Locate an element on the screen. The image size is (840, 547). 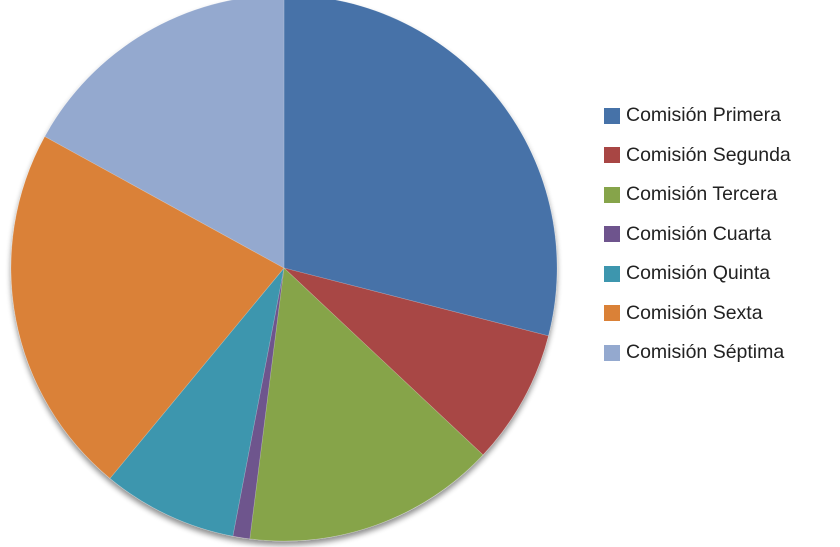
legend-item-comision-septima: Comisión Séptima is located at coordinates (697, 353).